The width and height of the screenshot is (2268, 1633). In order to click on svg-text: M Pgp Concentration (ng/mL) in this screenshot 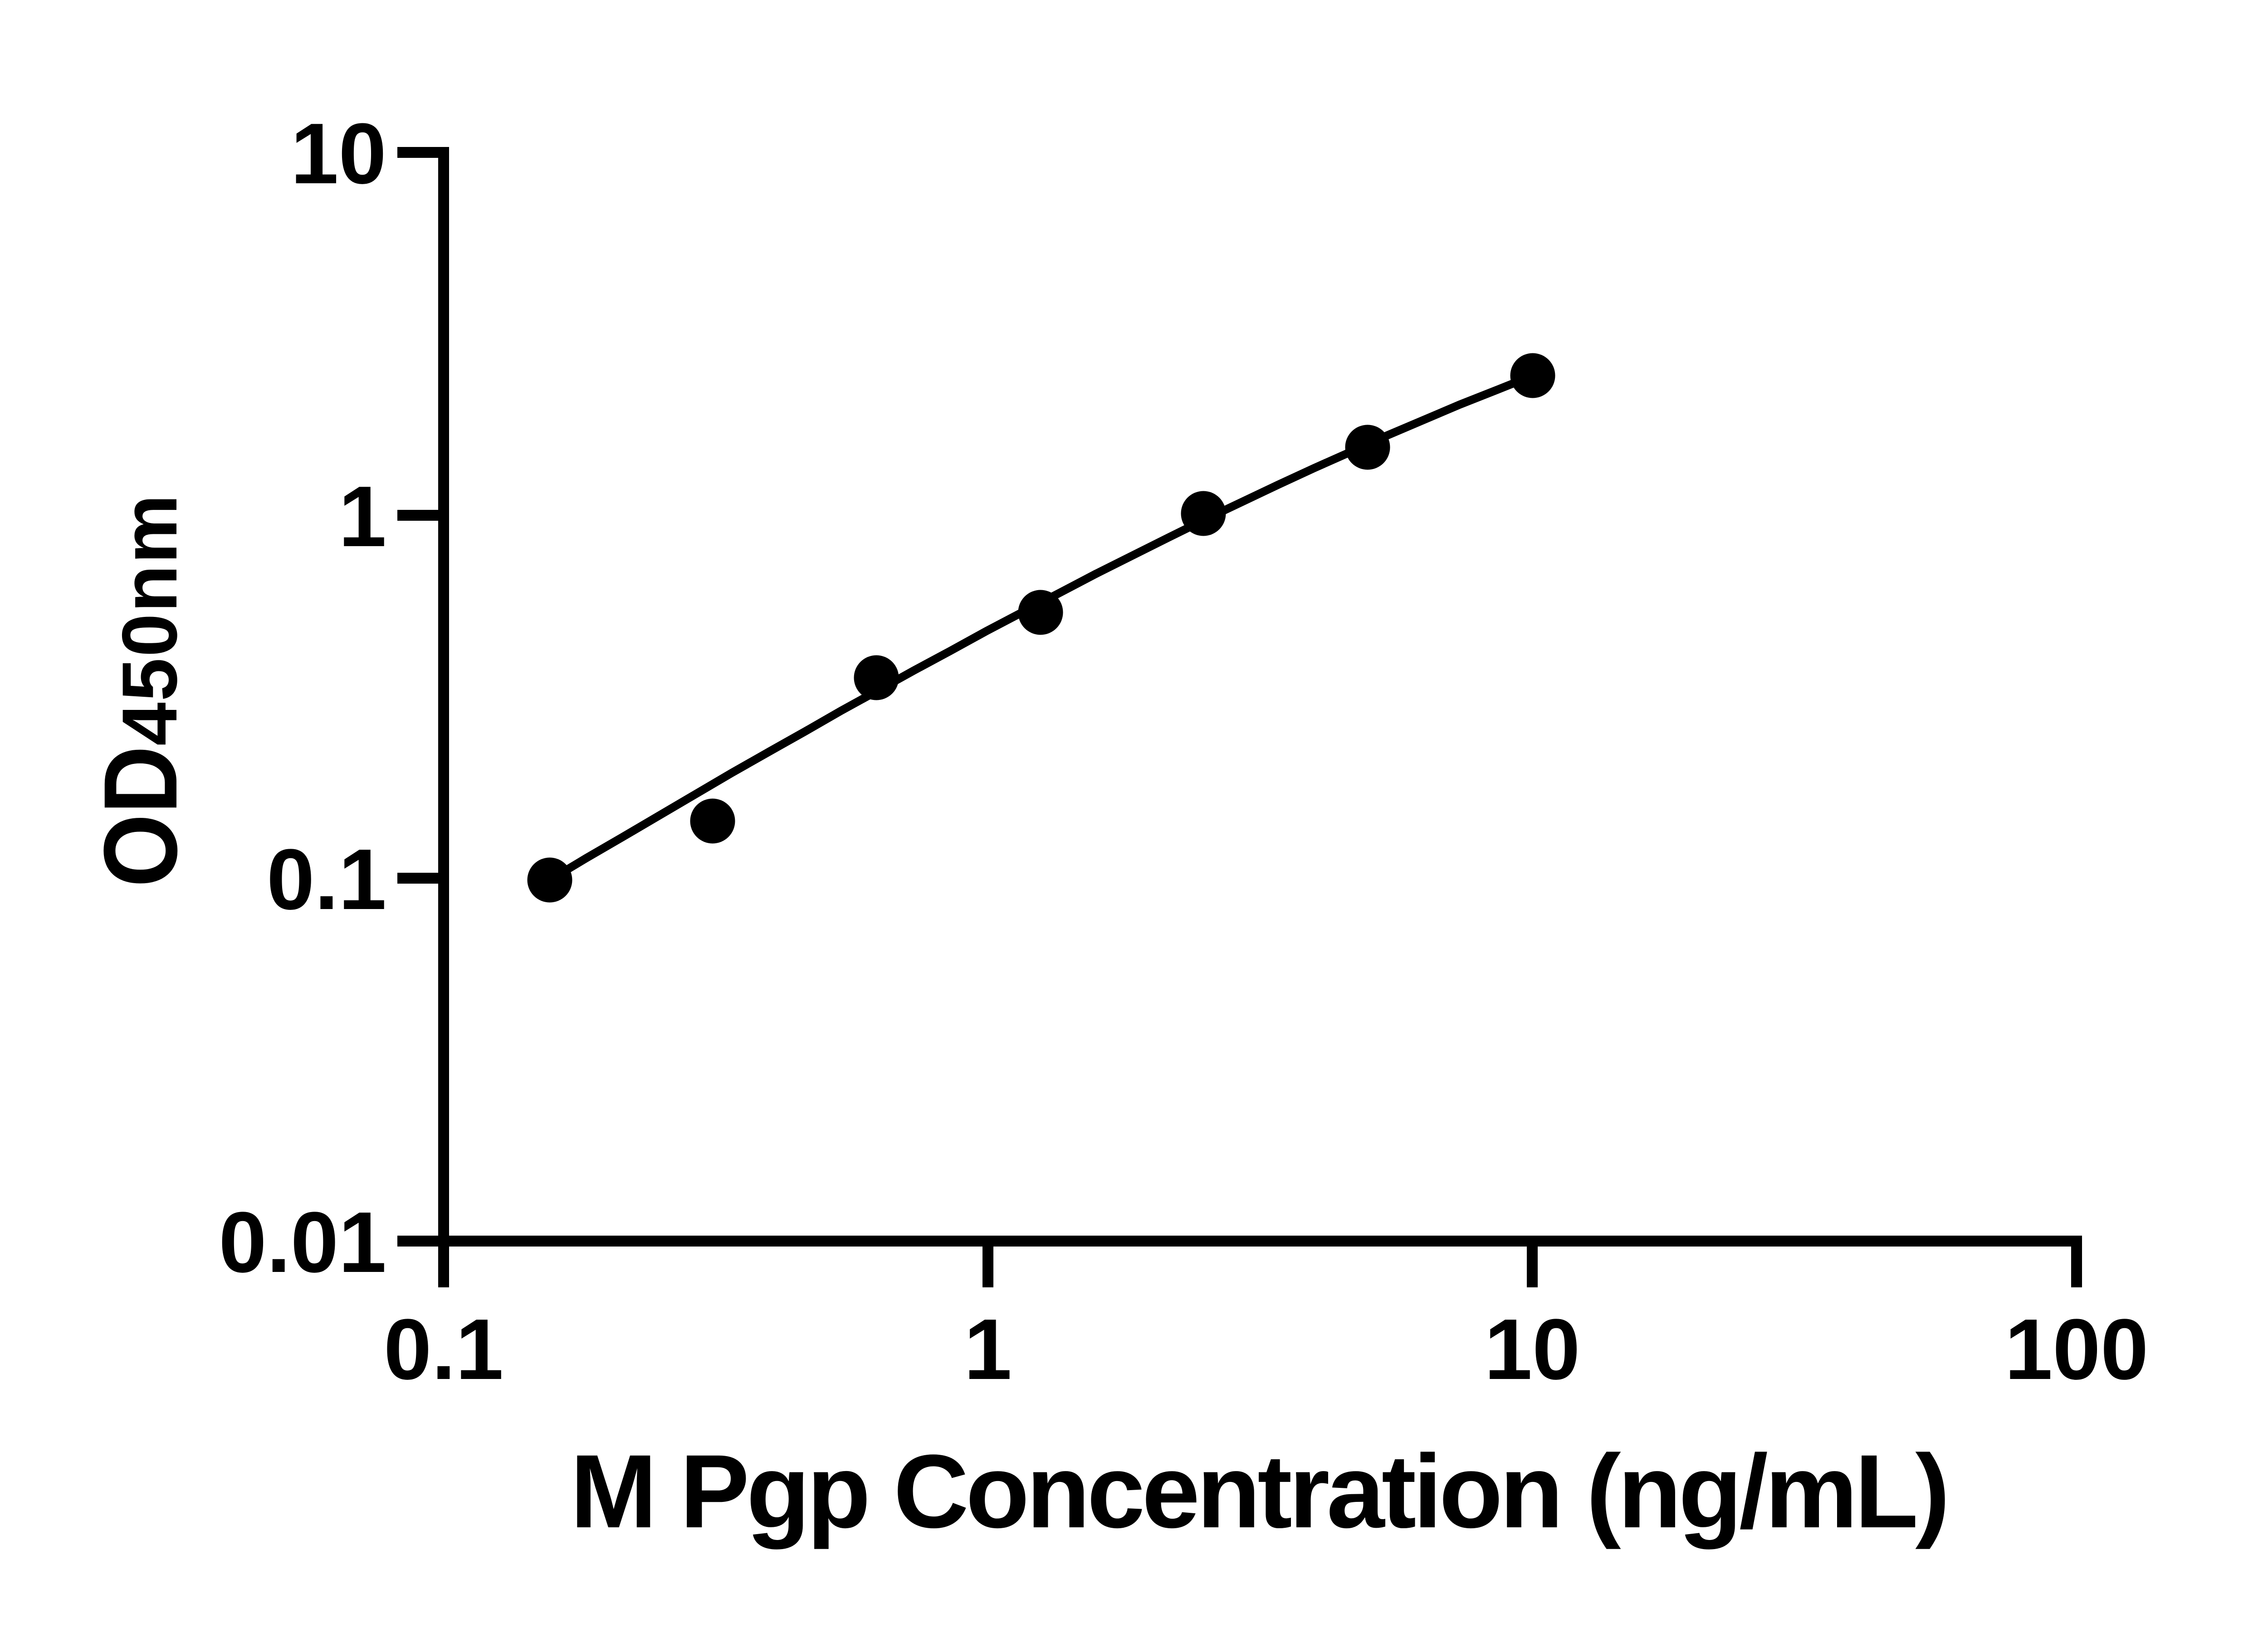, I will do `click(1260, 1491)`.